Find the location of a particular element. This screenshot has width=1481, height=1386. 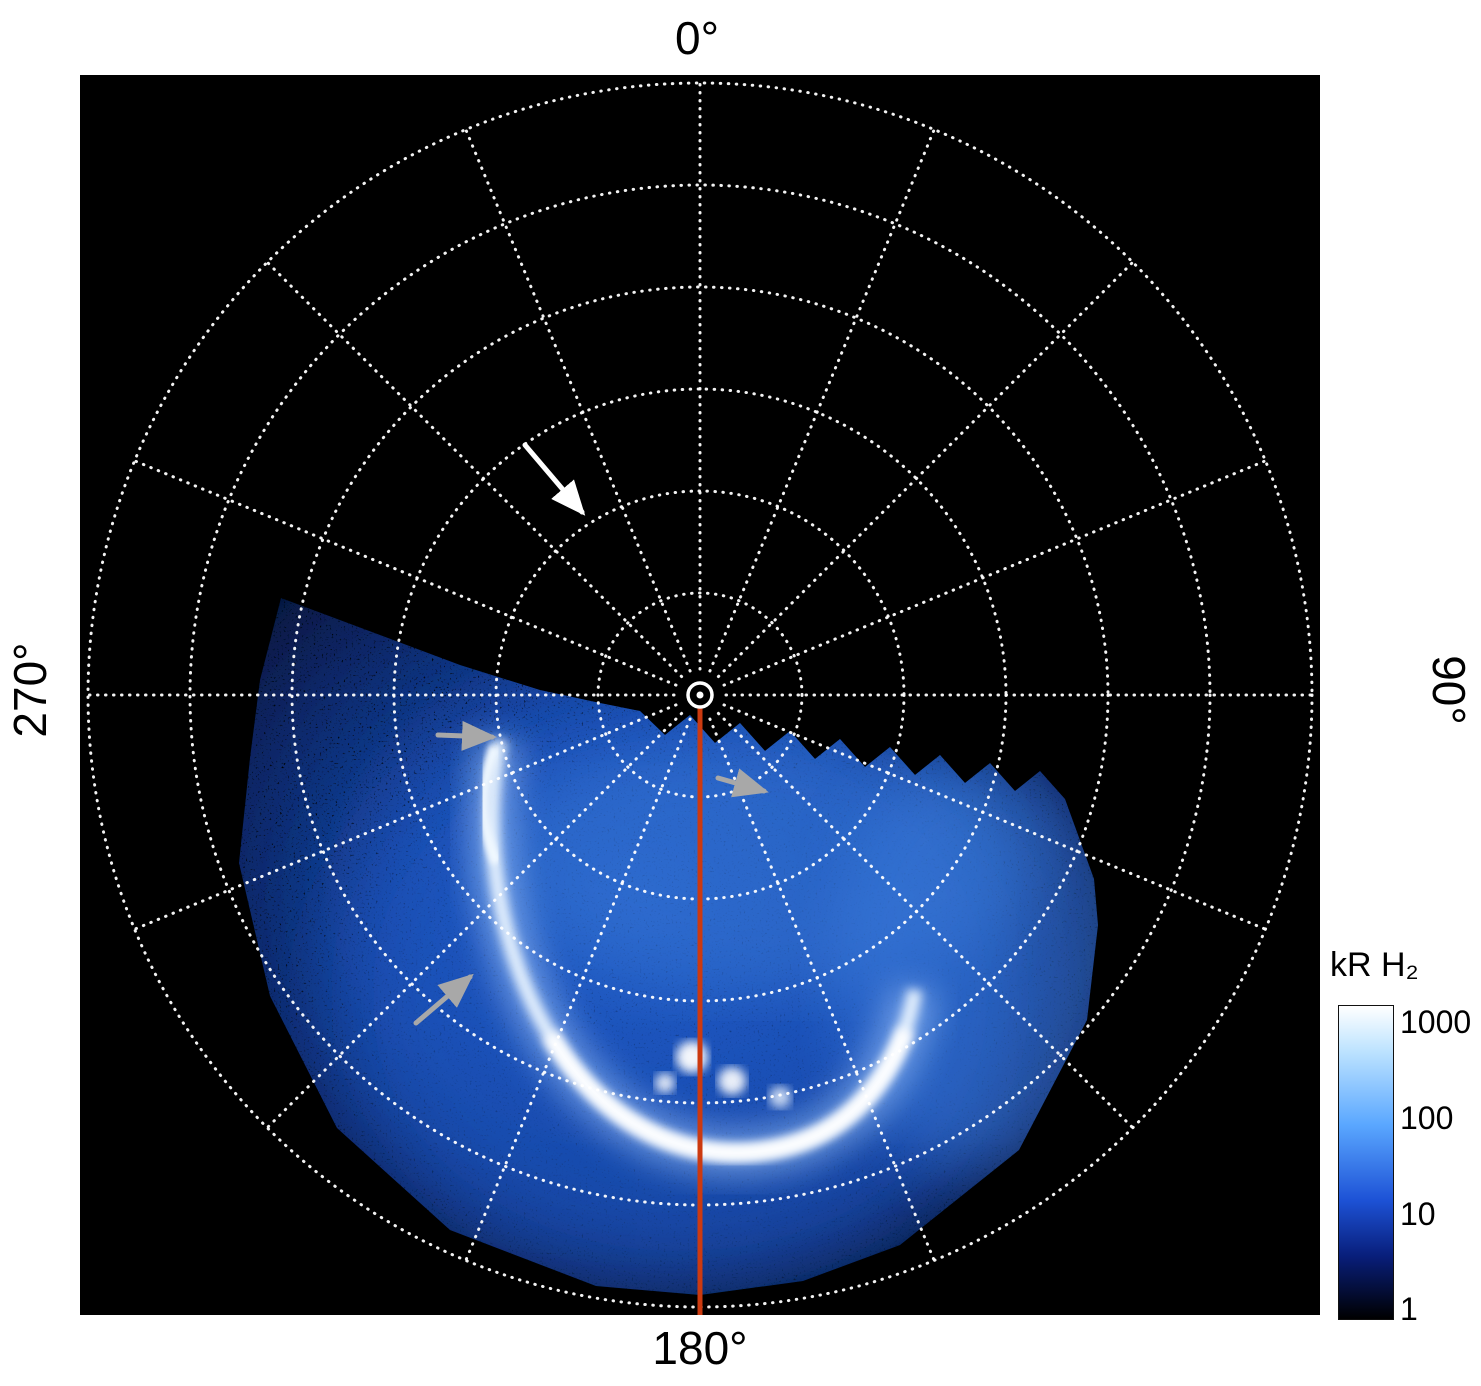

colorbar-tick-1: 1 is located at coordinates (1409, 1309).